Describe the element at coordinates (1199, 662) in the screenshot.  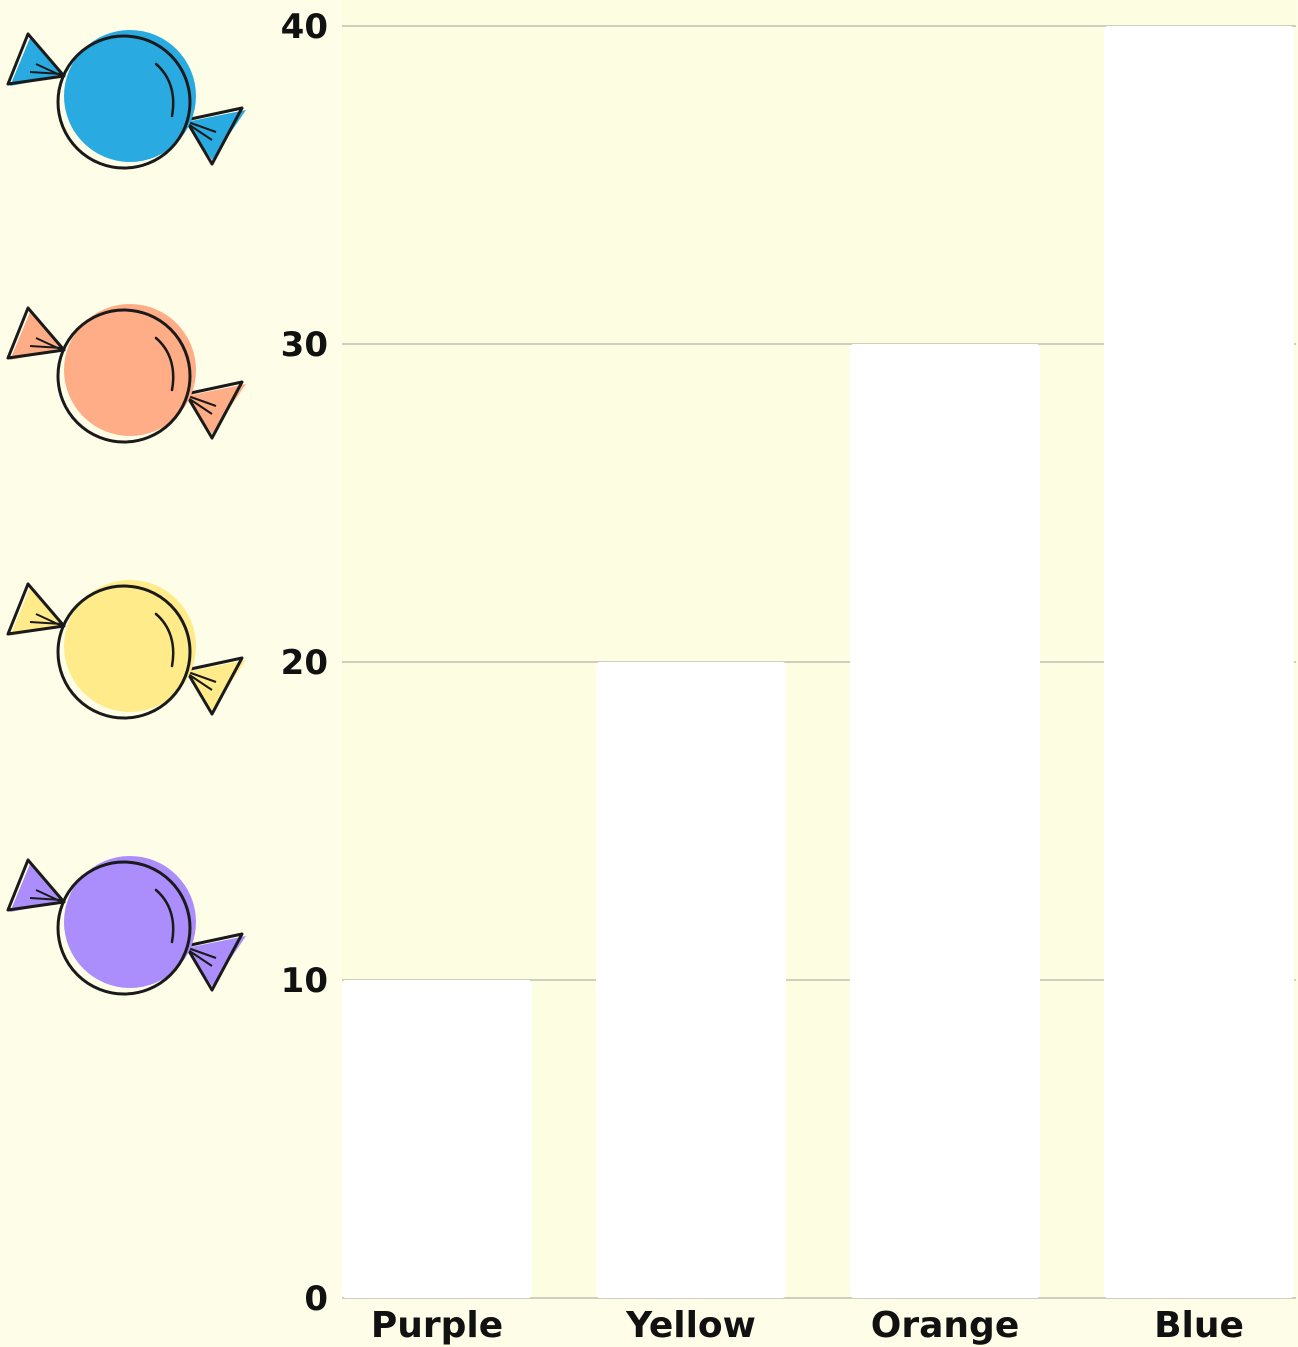
I see `bar-blue` at that location.